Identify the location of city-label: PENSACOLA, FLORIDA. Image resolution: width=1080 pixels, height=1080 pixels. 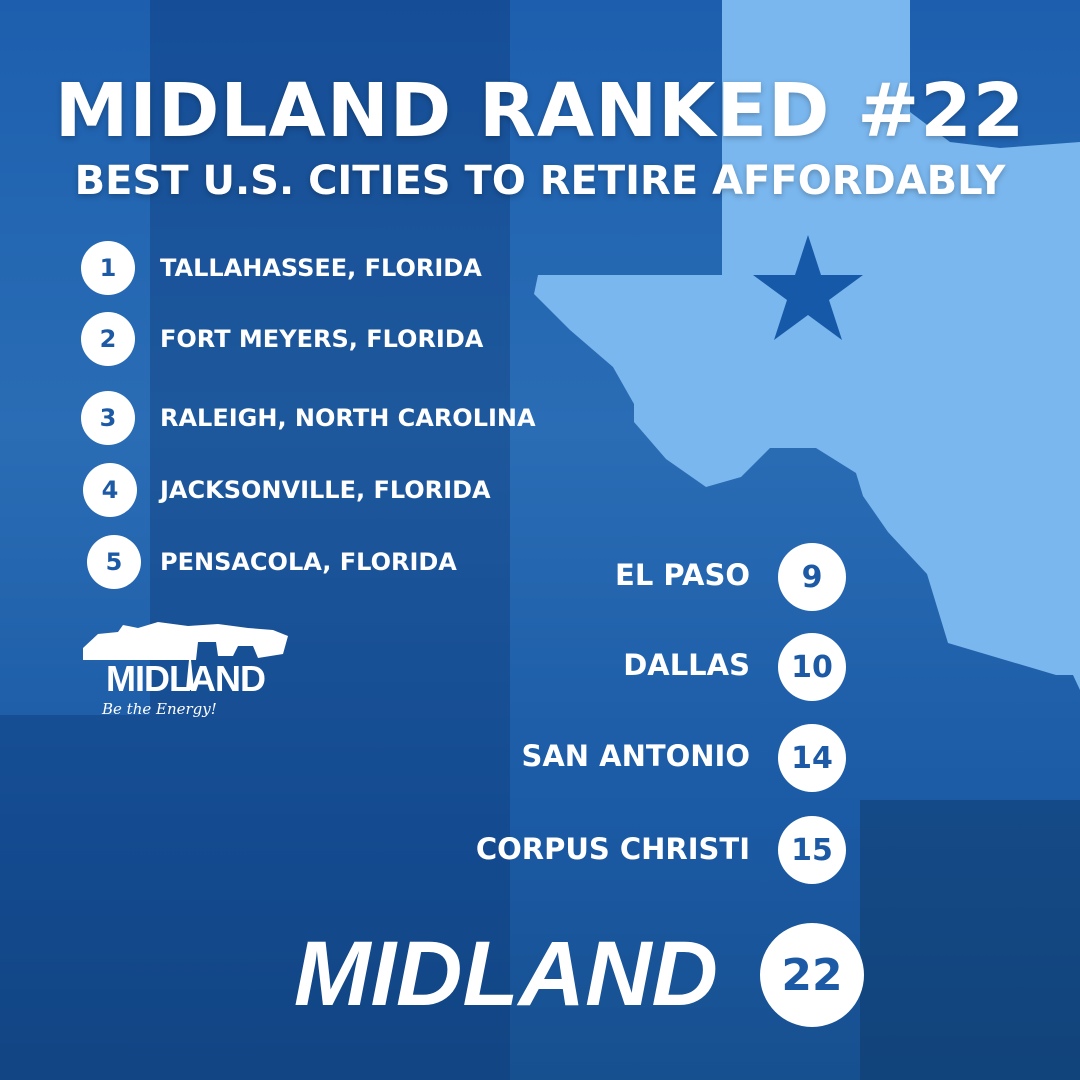
(308, 562).